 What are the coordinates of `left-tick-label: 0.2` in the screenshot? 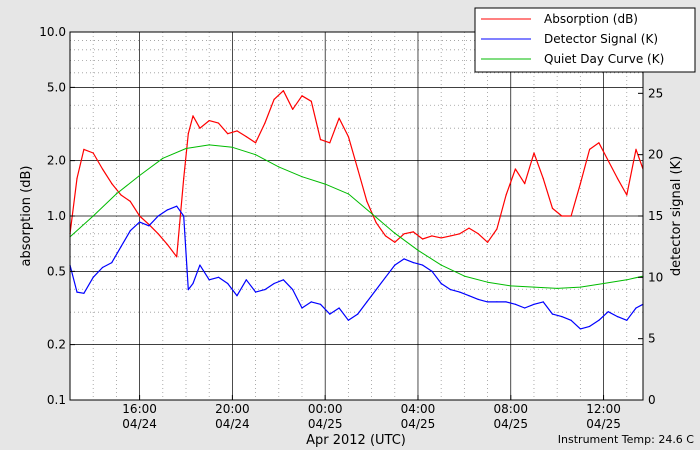 It's located at (56, 345).